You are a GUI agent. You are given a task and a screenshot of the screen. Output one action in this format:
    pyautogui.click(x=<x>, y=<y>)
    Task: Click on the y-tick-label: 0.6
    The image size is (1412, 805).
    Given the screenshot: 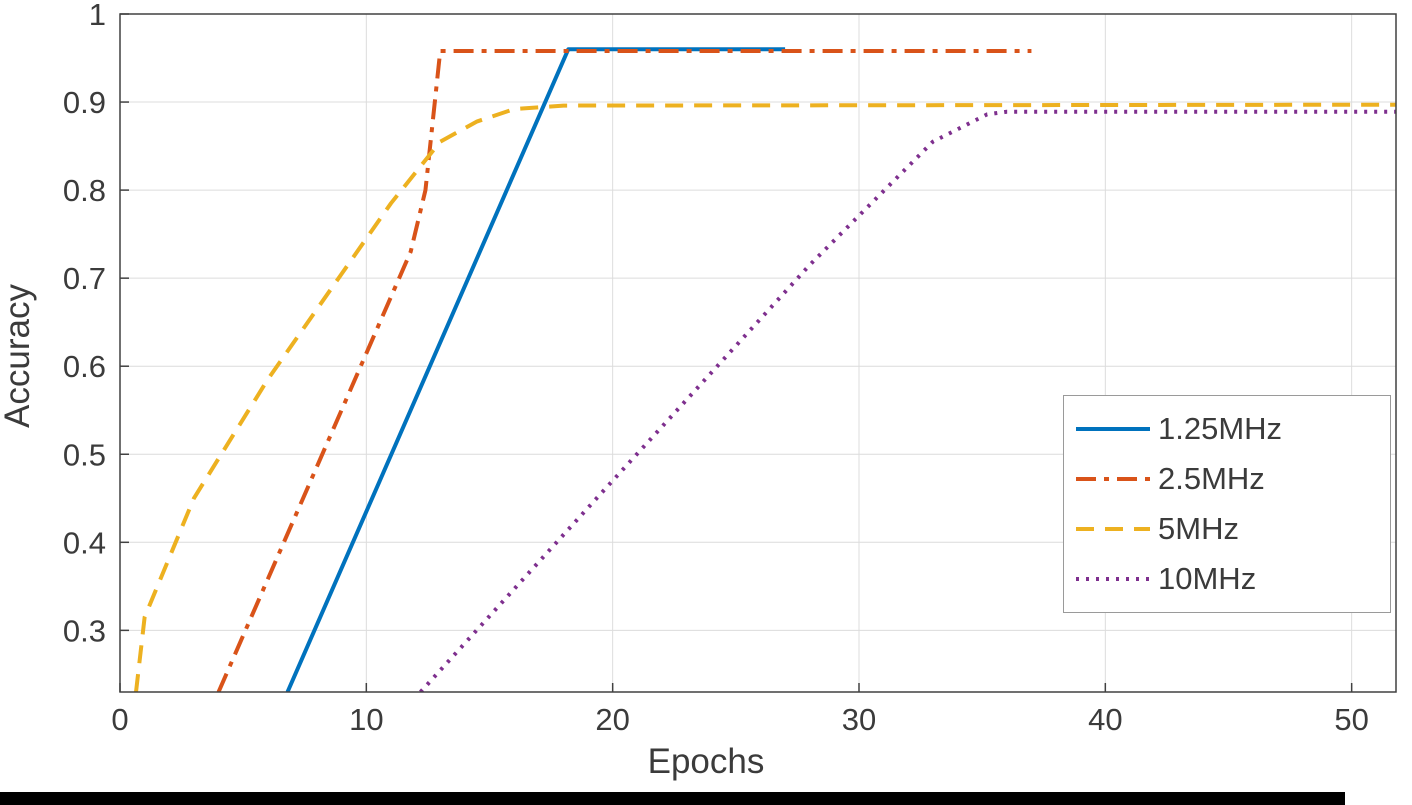 What is the action you would take?
    pyautogui.click(x=84, y=366)
    